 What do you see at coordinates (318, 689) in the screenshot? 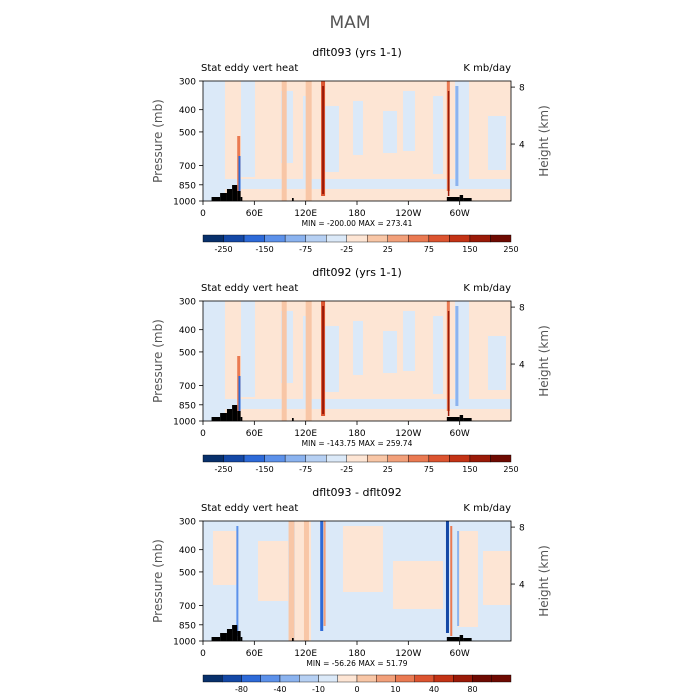
I see `colorbar-label: -10` at bounding box center [318, 689].